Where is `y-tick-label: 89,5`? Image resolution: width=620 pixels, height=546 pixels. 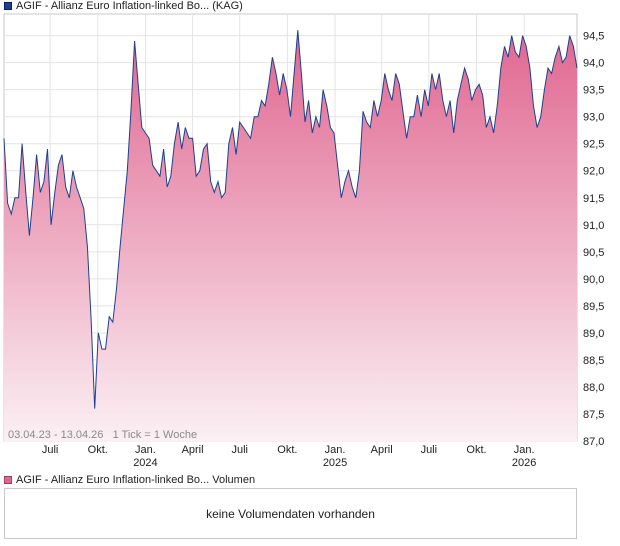 y-tick-label: 89,5 is located at coordinates (593, 307).